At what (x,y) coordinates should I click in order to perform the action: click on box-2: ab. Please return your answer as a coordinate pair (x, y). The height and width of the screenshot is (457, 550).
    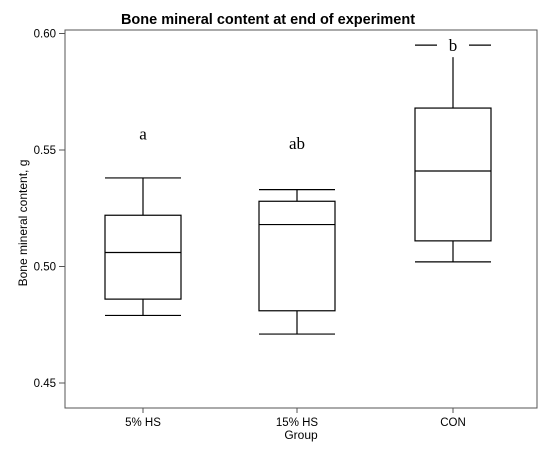
    Looking at the image, I should click on (297, 234).